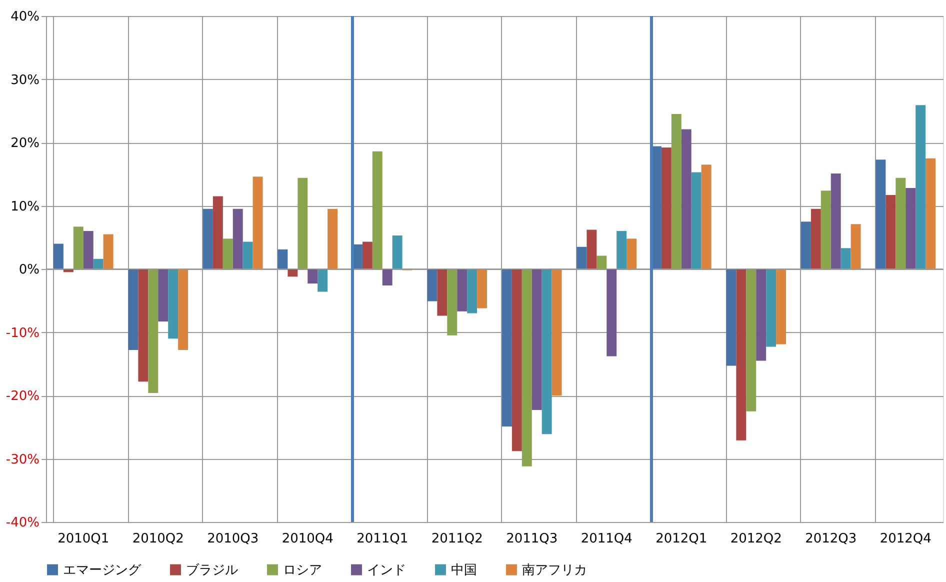  I want to click on x-tick-label: 2012Q3, so click(831, 539).